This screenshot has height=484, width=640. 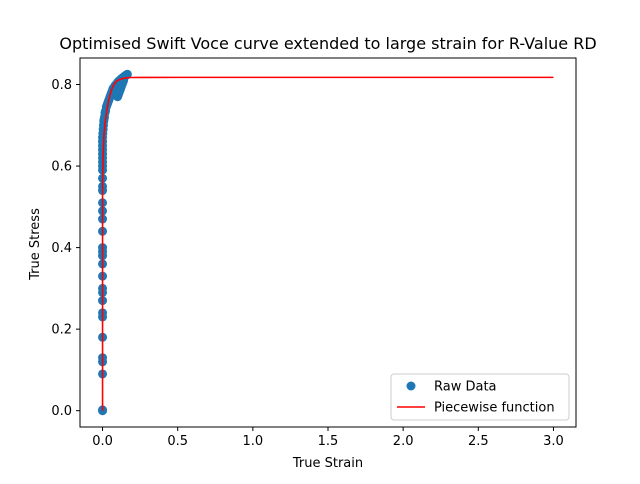 What do you see at coordinates (61, 85) in the screenshot?
I see `y-tick-label: 0.8` at bounding box center [61, 85].